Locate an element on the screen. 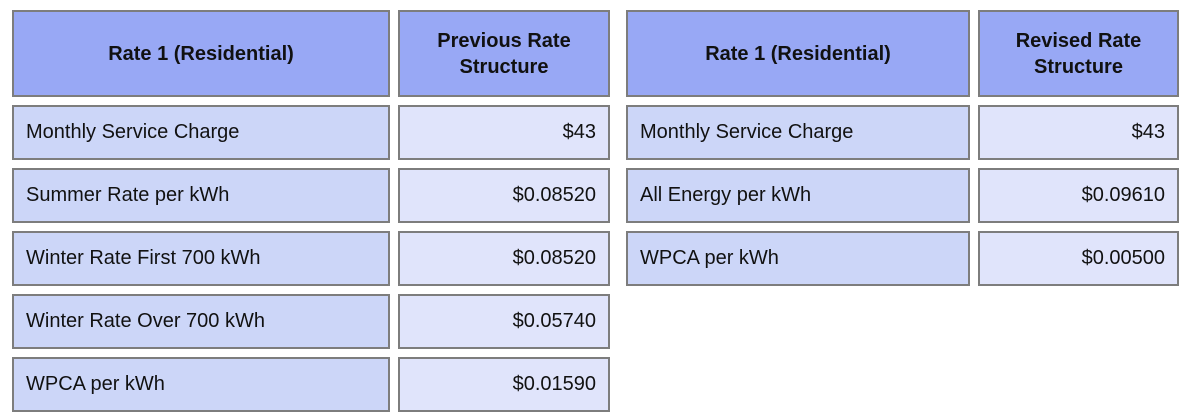  table-row: Winter Rate First 700 kWh $0.08520 is located at coordinates (311, 258).